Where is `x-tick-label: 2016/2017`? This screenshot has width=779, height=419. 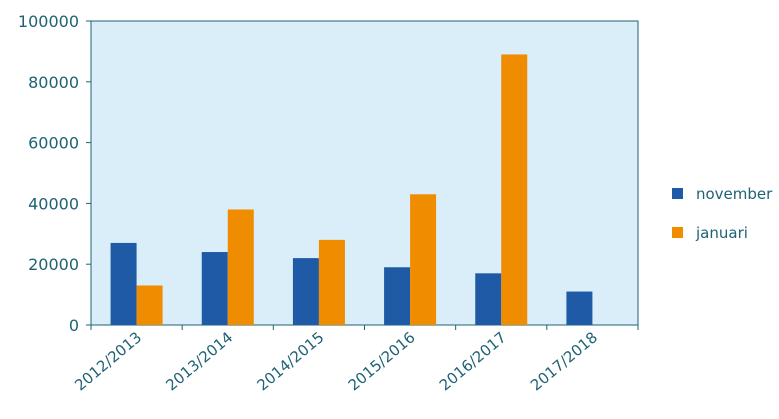
x-tick-label: 2016/2017 is located at coordinates (473, 361).